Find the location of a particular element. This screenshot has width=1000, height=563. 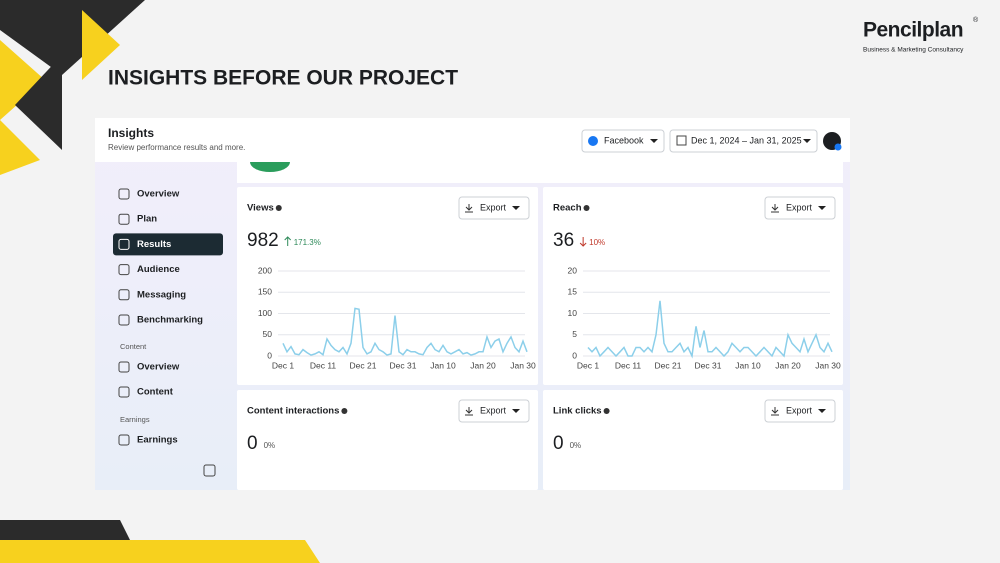

avatar-badge is located at coordinates (838, 147).